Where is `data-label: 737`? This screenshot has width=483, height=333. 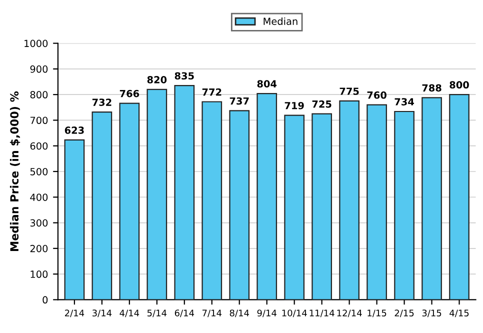 data-label: 737 is located at coordinates (239, 101).